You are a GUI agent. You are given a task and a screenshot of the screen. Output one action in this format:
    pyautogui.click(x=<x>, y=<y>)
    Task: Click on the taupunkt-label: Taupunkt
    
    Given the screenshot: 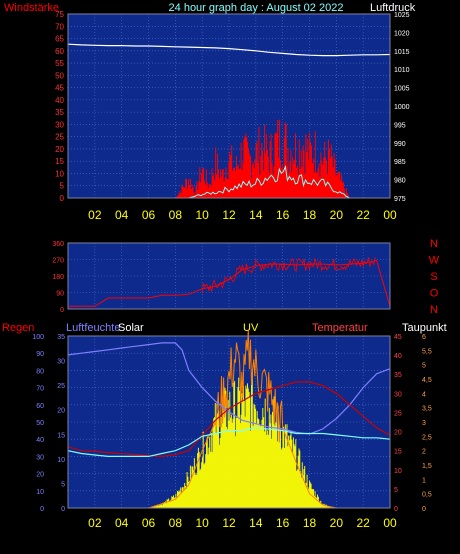 What is the action you would take?
    pyautogui.click(x=424, y=328)
    